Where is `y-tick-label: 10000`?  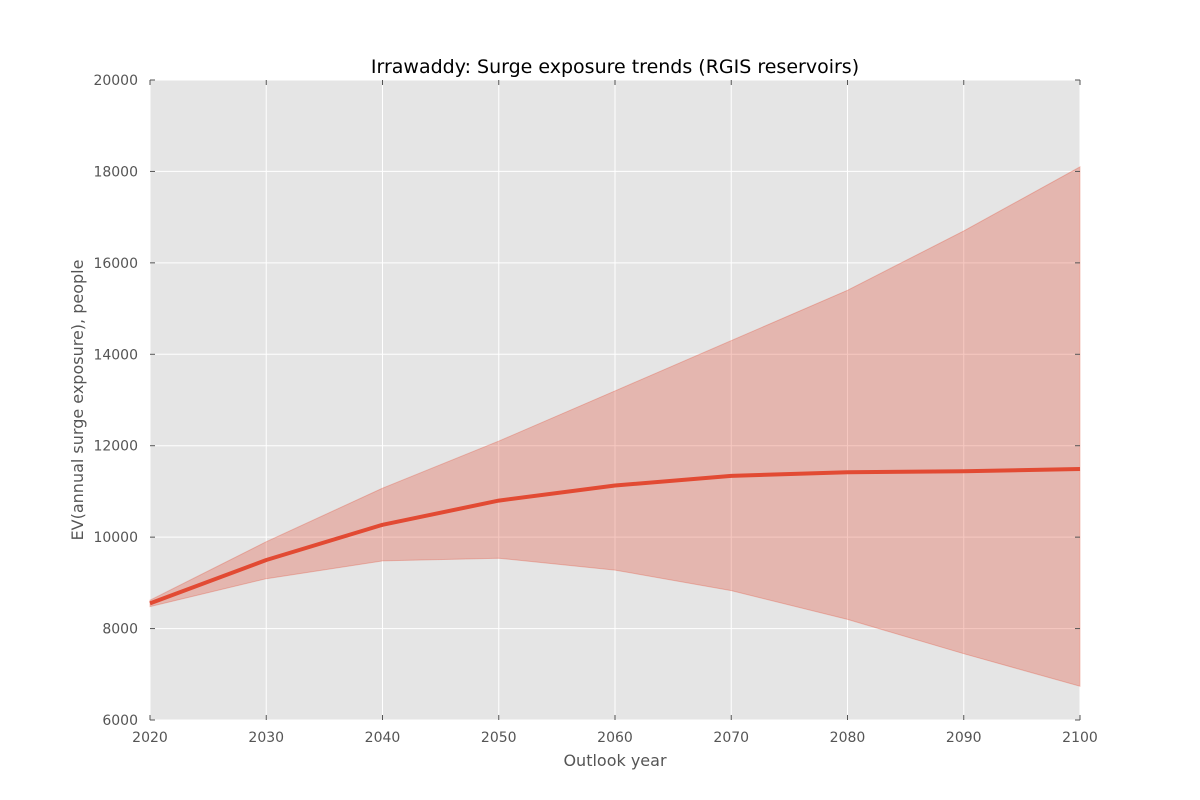 y-tick-label: 10000 is located at coordinates (115, 538).